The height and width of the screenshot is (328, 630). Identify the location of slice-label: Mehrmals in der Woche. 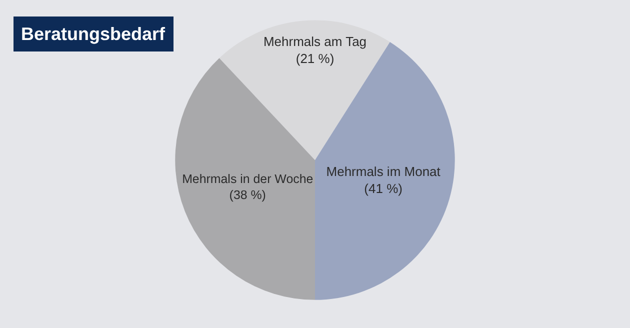
(248, 179).